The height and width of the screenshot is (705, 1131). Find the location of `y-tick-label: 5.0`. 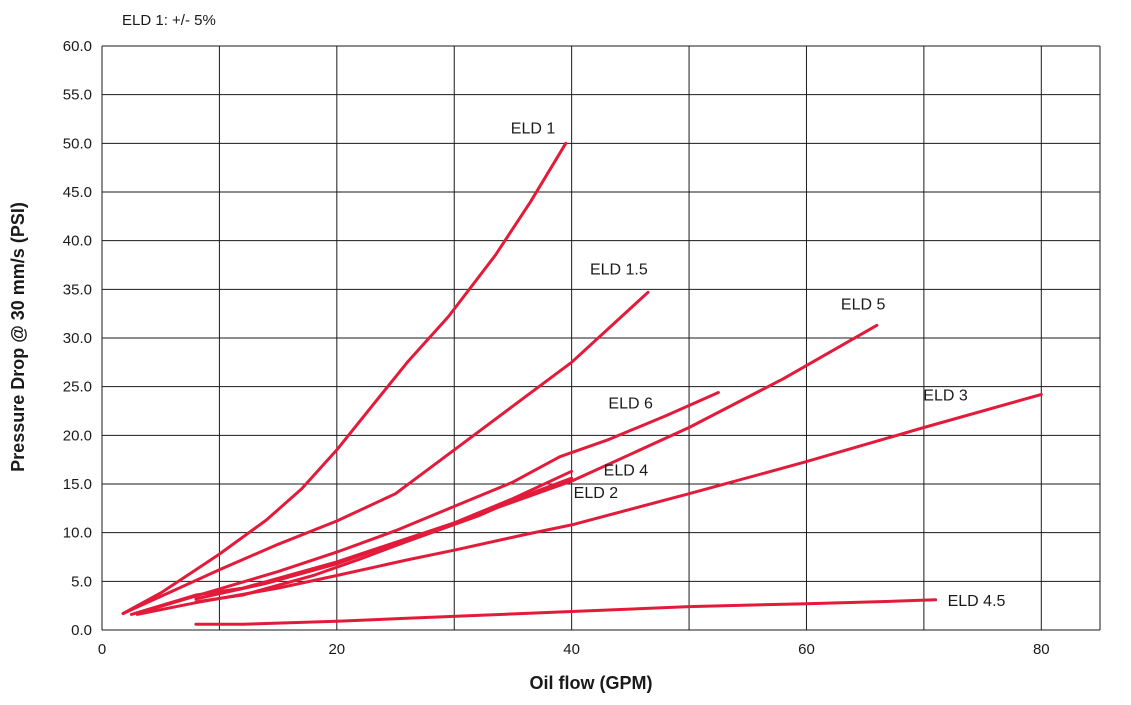

y-tick-label: 5.0 is located at coordinates (81, 581).